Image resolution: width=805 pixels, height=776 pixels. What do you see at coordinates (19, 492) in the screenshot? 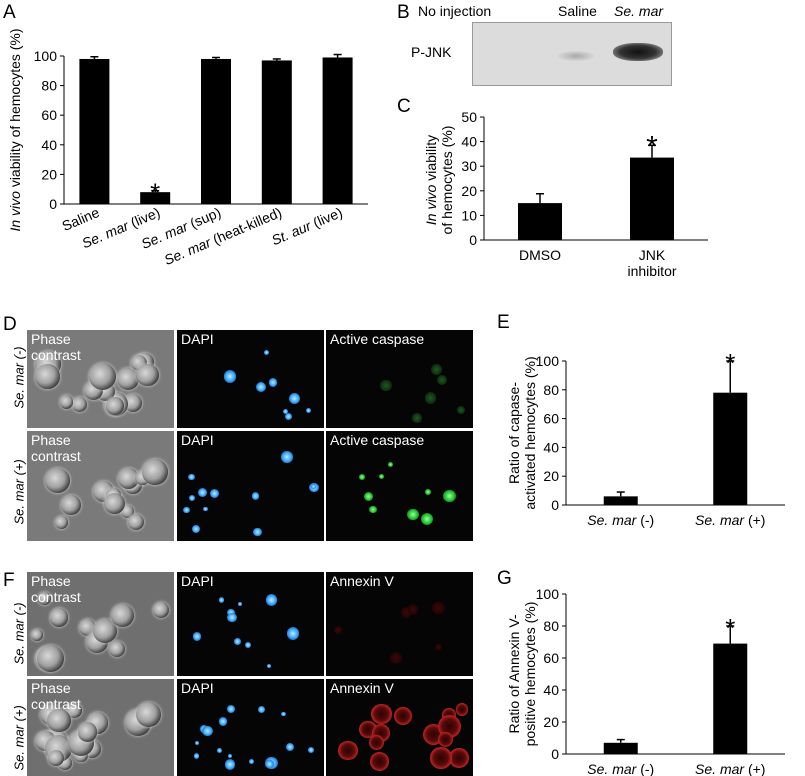
I see `row-label-d-pos: Se. mar (+)` at bounding box center [19, 492].